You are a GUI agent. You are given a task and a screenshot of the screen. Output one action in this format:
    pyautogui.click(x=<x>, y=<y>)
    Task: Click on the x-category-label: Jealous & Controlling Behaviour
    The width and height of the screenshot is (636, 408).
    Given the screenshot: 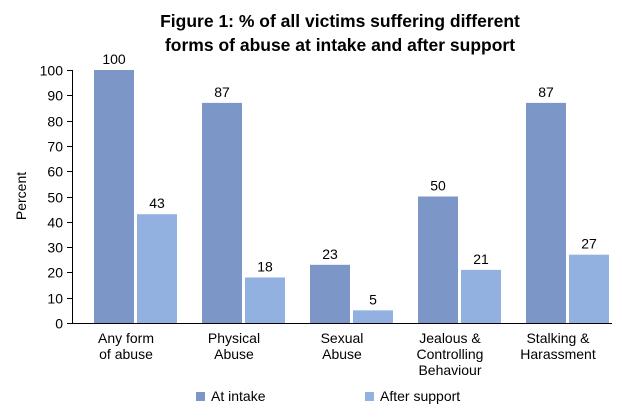 What is the action you would take?
    pyautogui.click(x=450, y=354)
    